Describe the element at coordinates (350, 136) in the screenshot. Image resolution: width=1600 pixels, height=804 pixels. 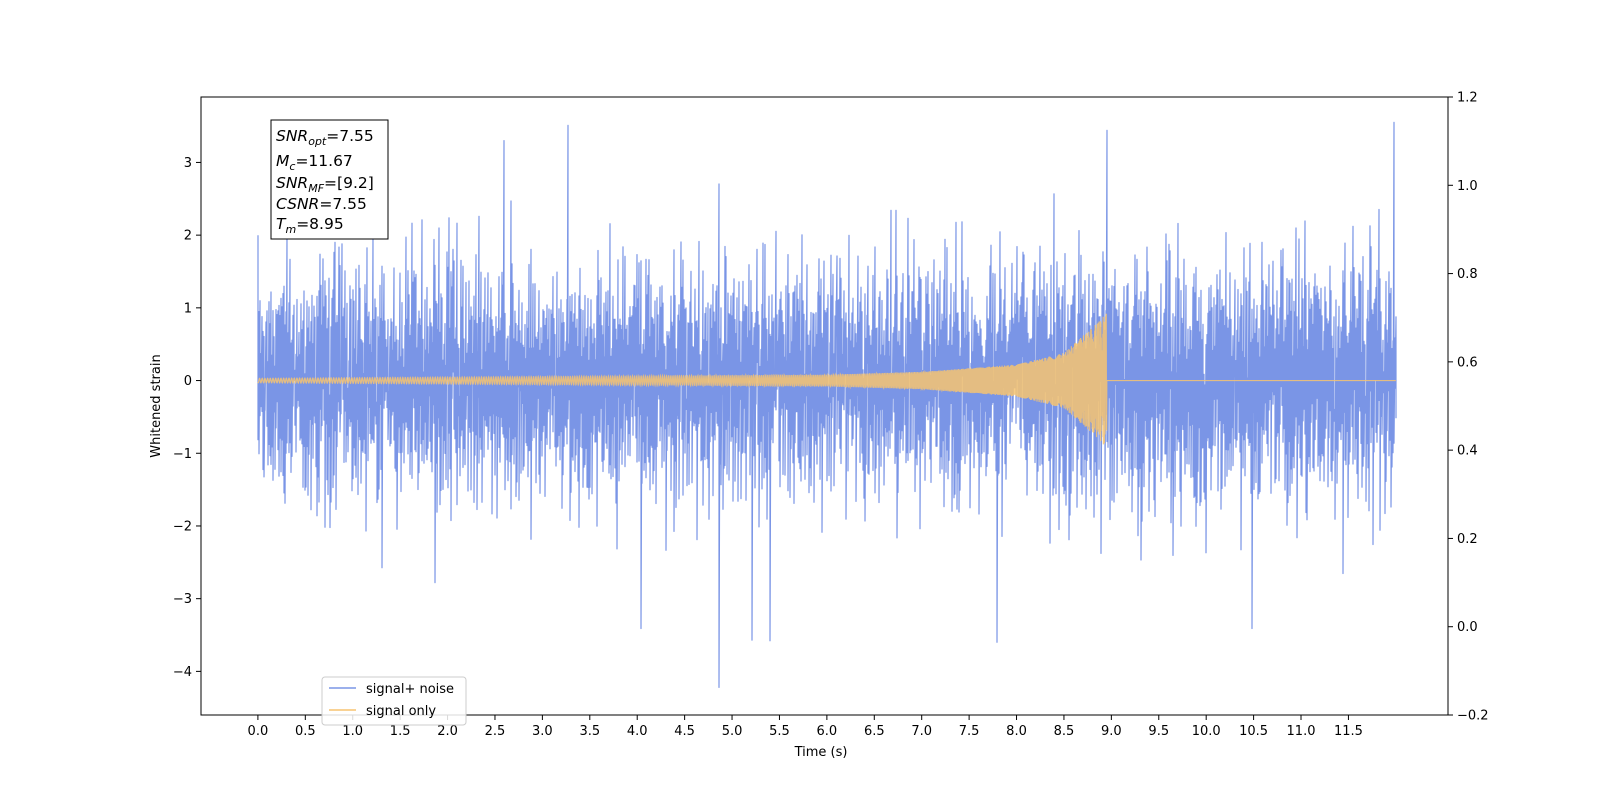
I see `snr-opt-value: =7.55` at that location.